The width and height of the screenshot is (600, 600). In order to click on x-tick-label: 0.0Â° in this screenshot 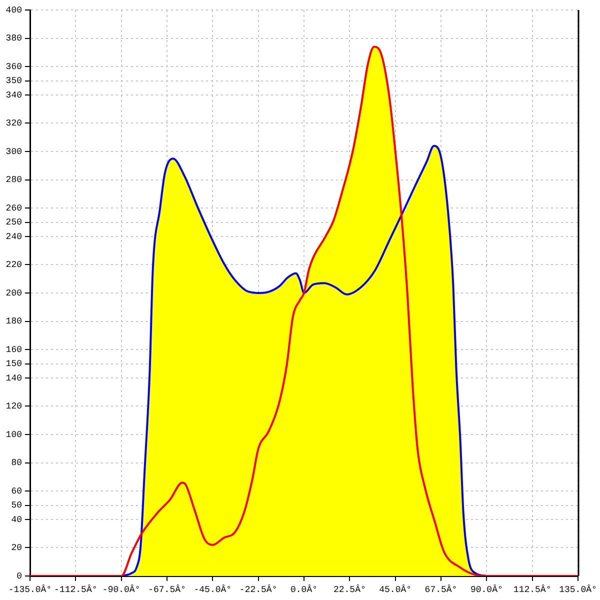, I will do `click(304, 589)`.